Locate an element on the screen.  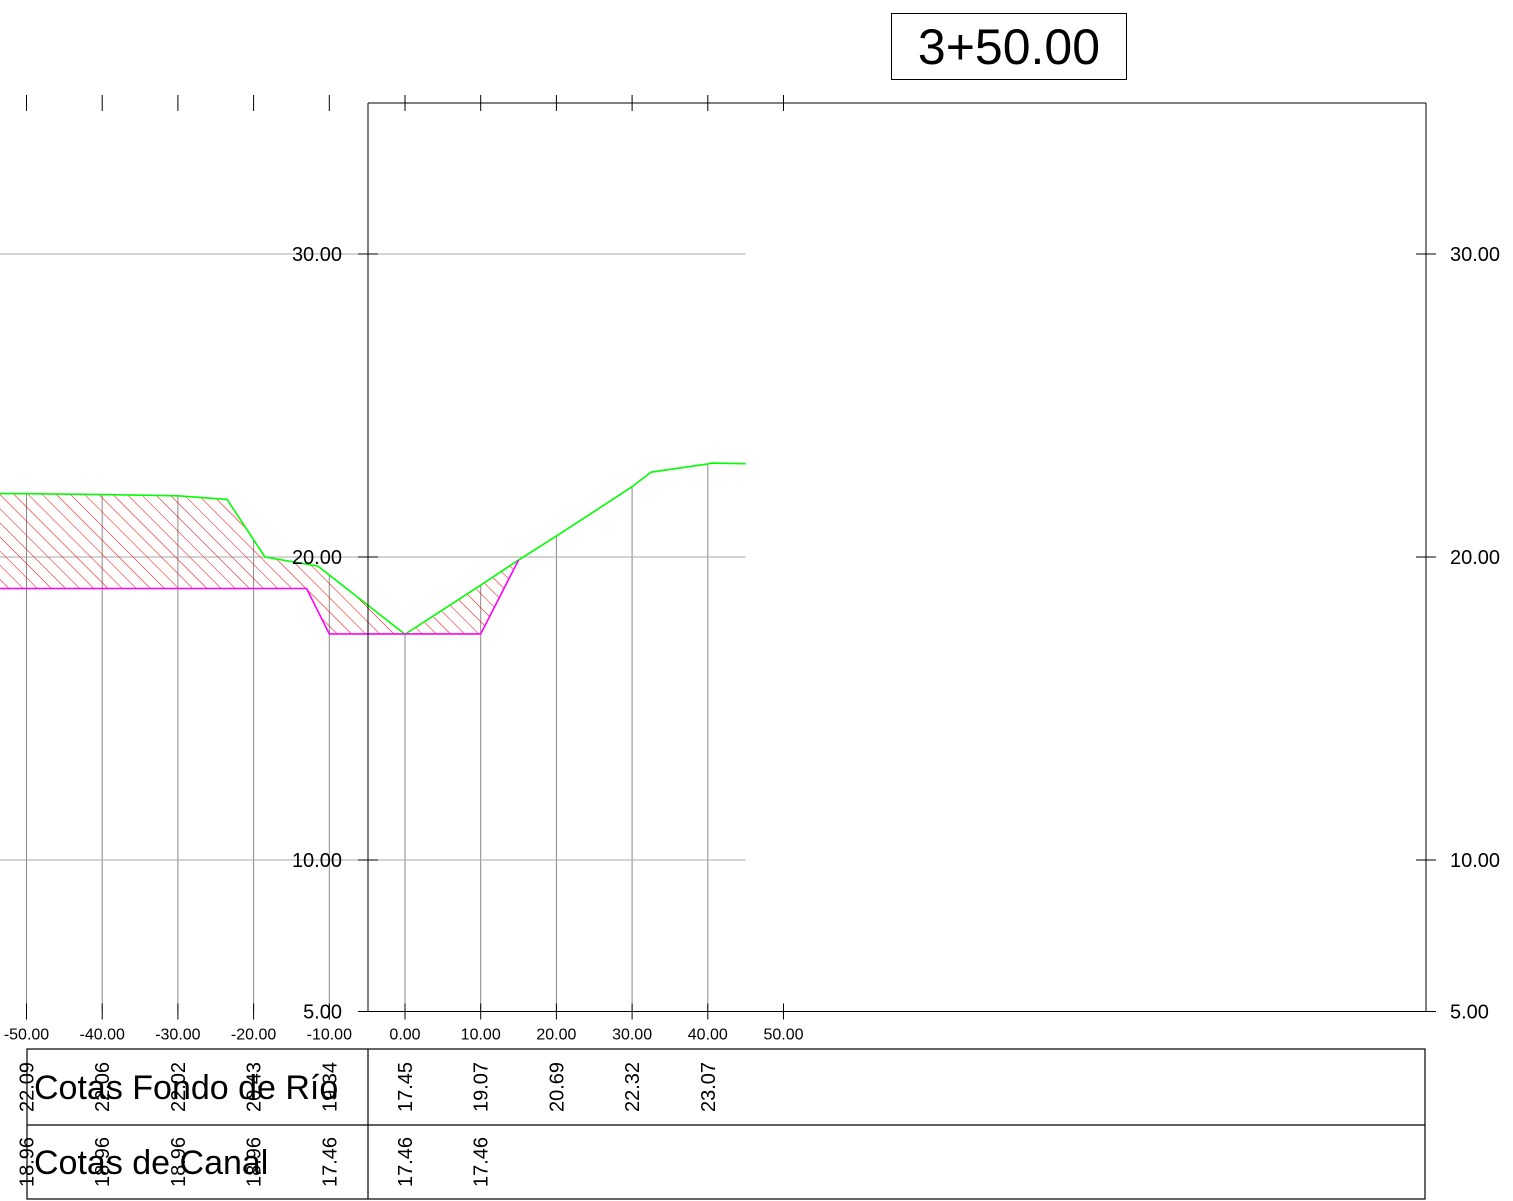
x-tick-label: 20.00 is located at coordinates (556, 1035).